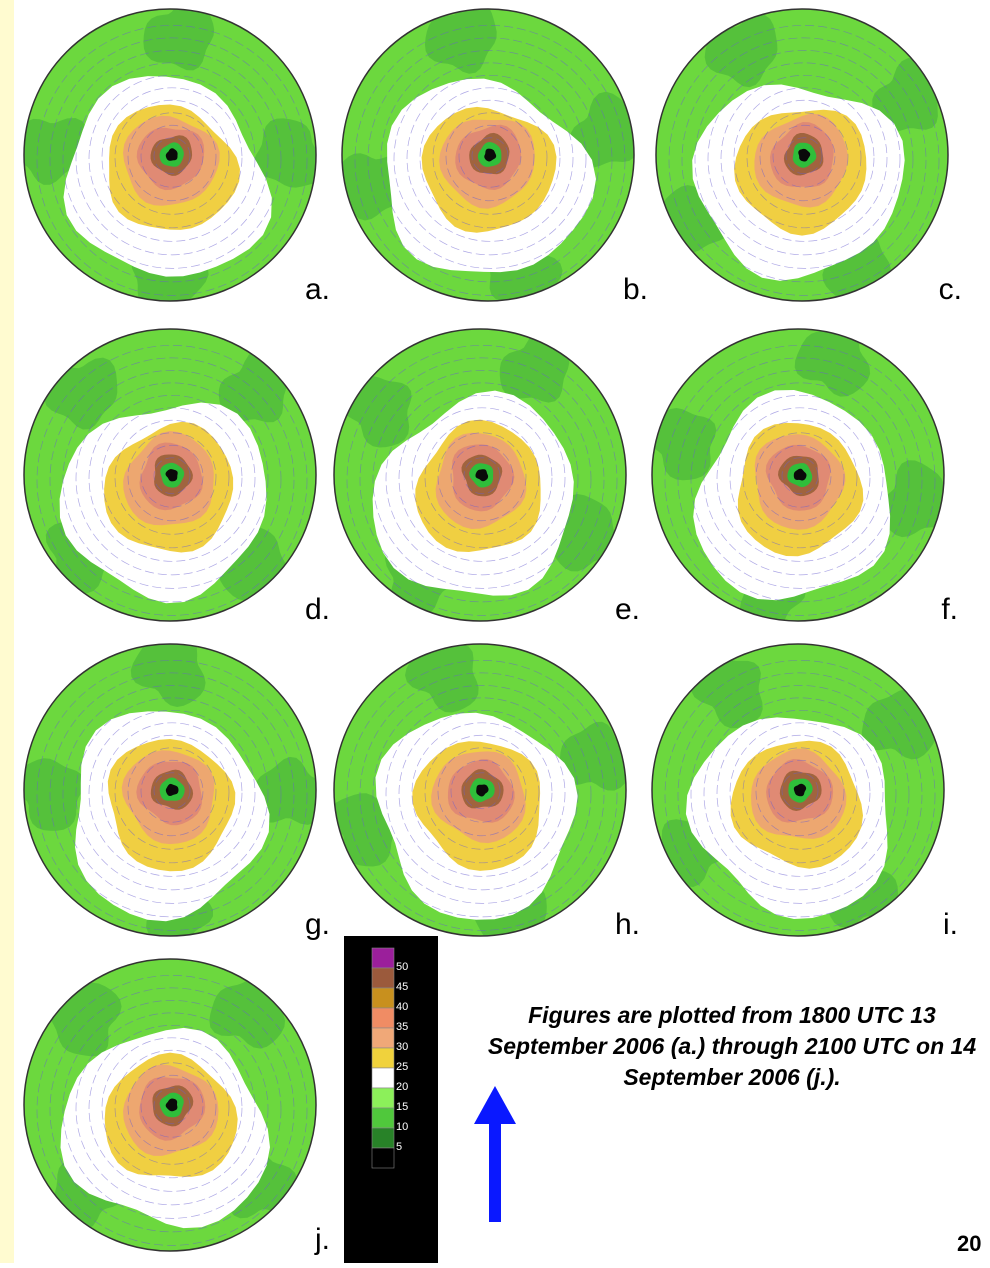  I want to click on color-scale-legend: 50 45 40 35 30 25 20 15 10 5, so click(391, 1099).